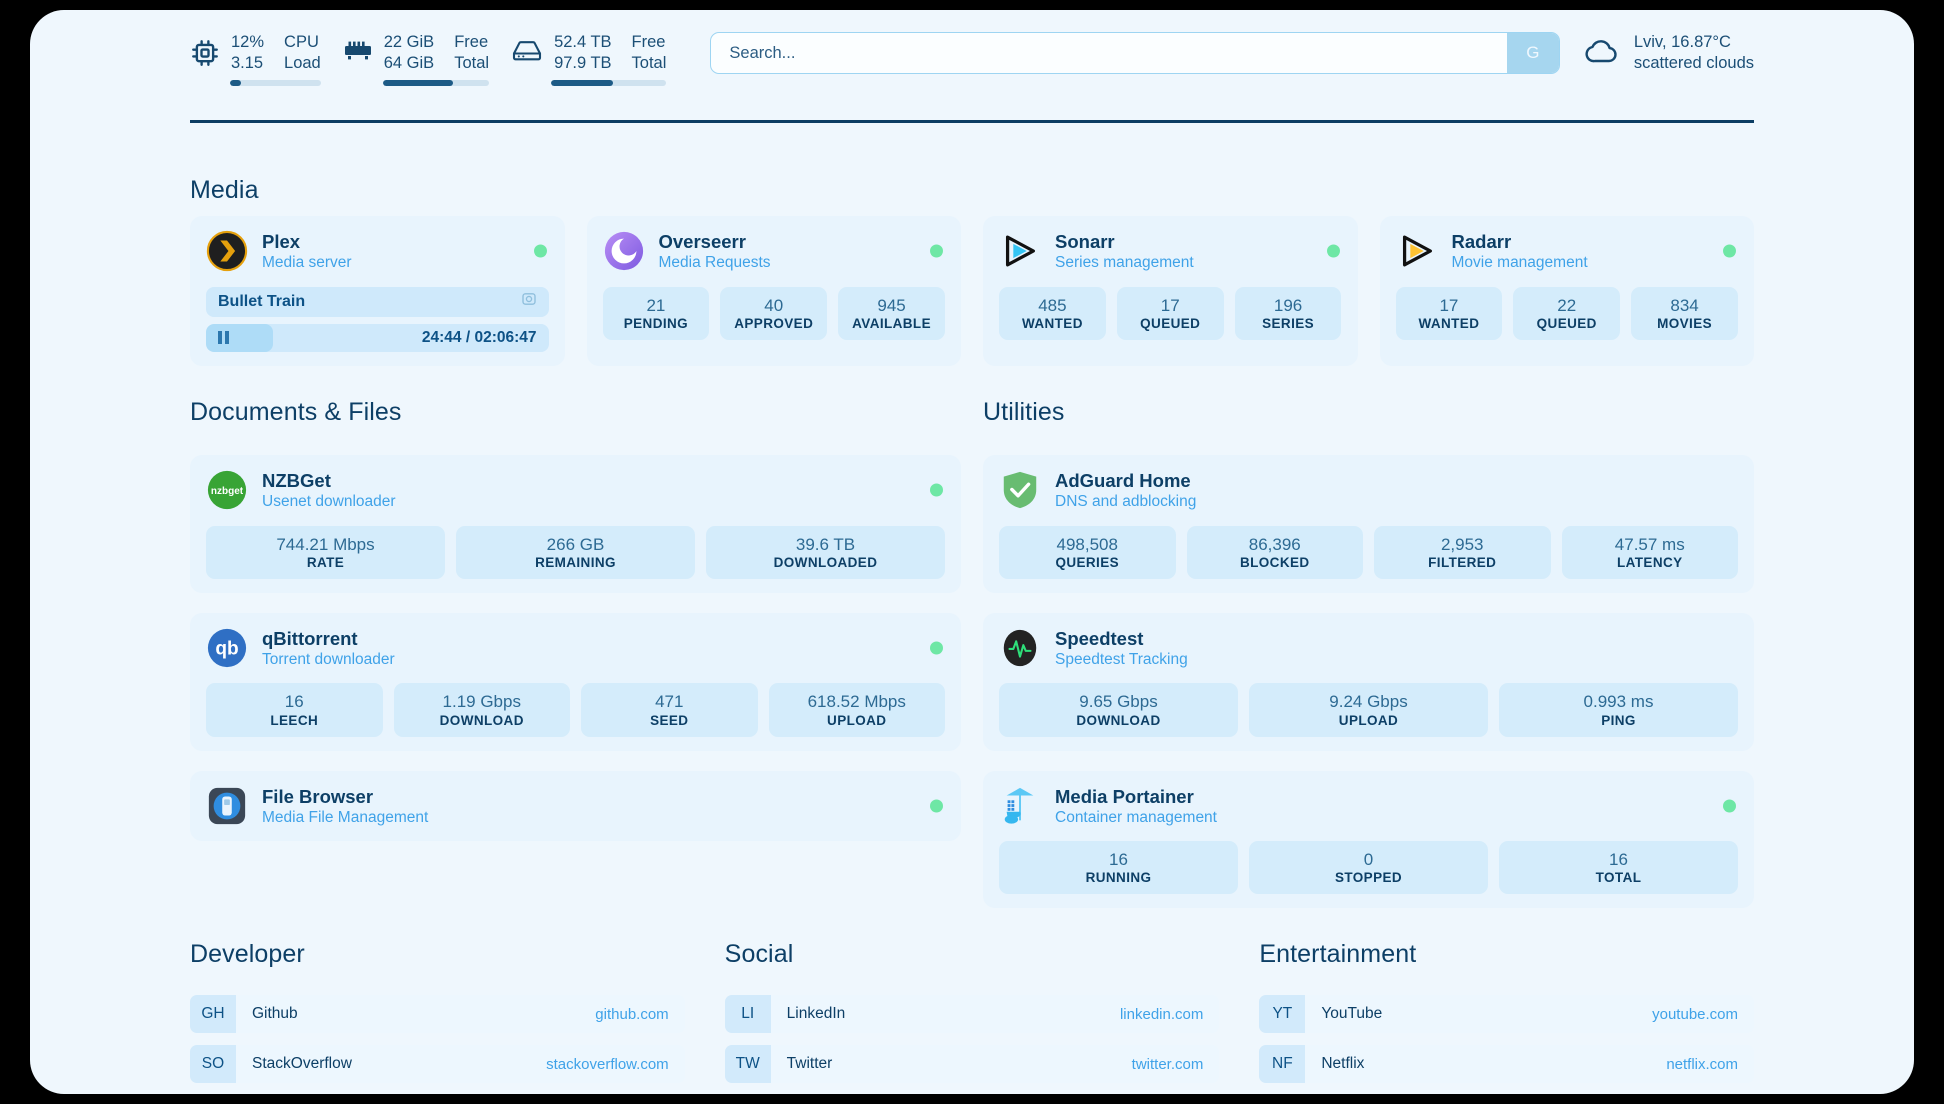  I want to click on memory-icon, so click(358, 53).